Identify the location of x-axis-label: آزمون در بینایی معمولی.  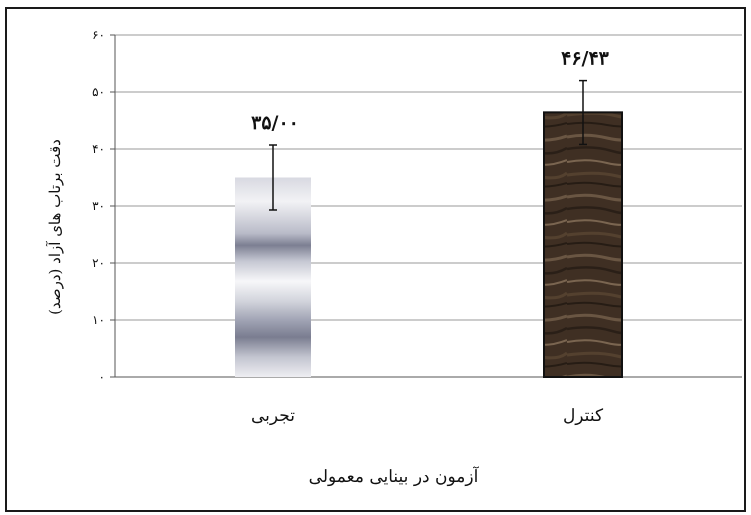
(393, 477).